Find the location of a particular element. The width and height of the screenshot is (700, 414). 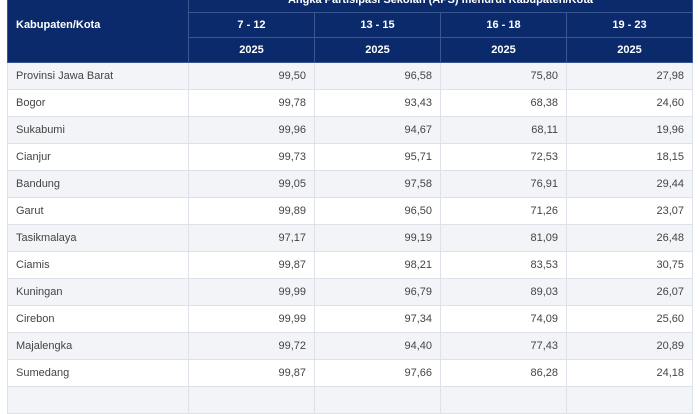

aps-value: 99,19 is located at coordinates (377, 238).